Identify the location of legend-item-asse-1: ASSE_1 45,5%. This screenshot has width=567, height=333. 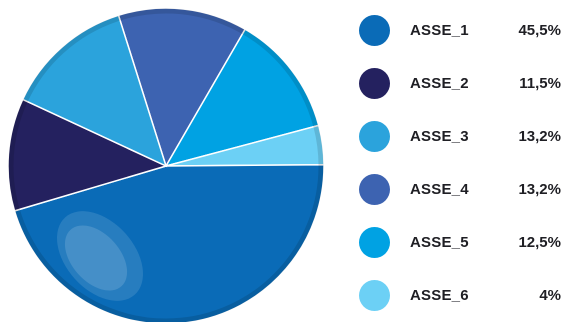
(461, 30).